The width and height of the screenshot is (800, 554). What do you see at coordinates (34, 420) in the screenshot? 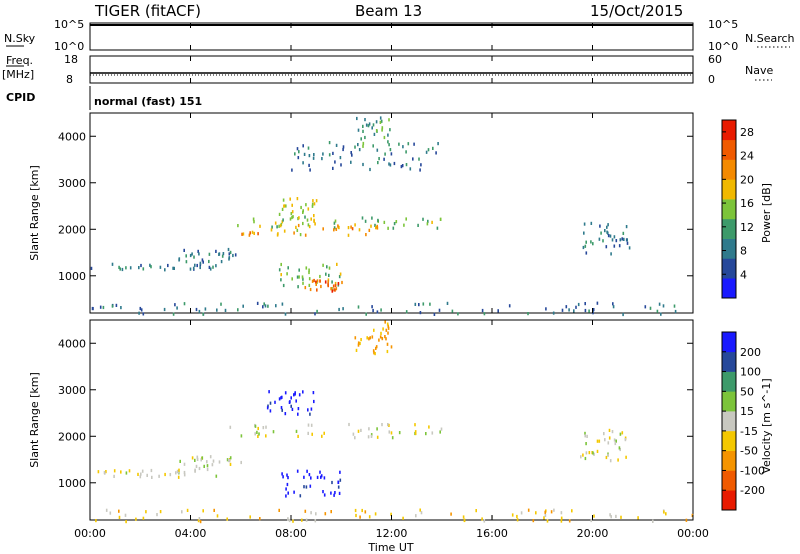
I see `velocity-y-axis-title: Slant Range [km]` at bounding box center [34, 420].